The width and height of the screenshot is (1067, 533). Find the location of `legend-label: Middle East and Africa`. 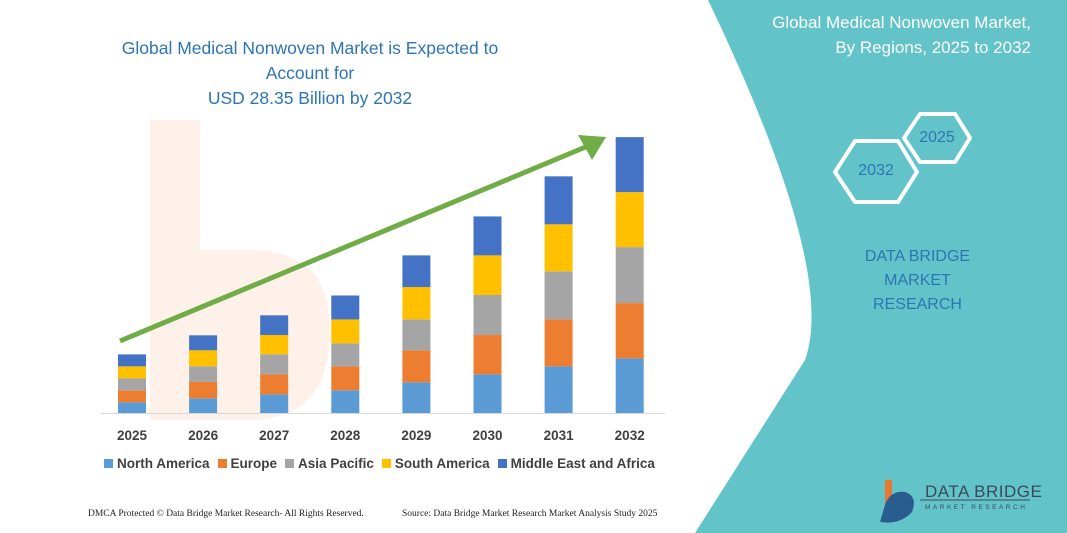

legend-label: Middle East and Africa is located at coordinates (582, 463).